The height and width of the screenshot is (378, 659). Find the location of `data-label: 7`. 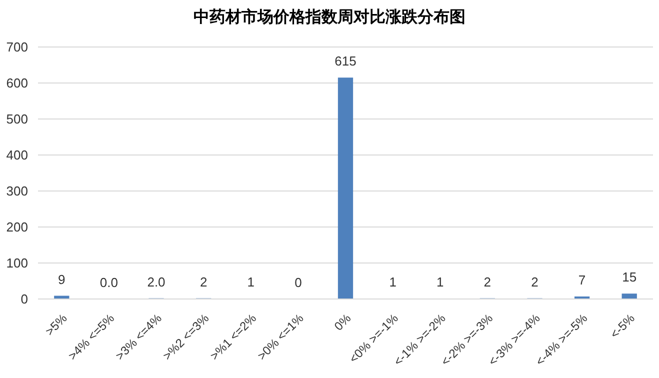

data-label: 7 is located at coordinates (582, 280).